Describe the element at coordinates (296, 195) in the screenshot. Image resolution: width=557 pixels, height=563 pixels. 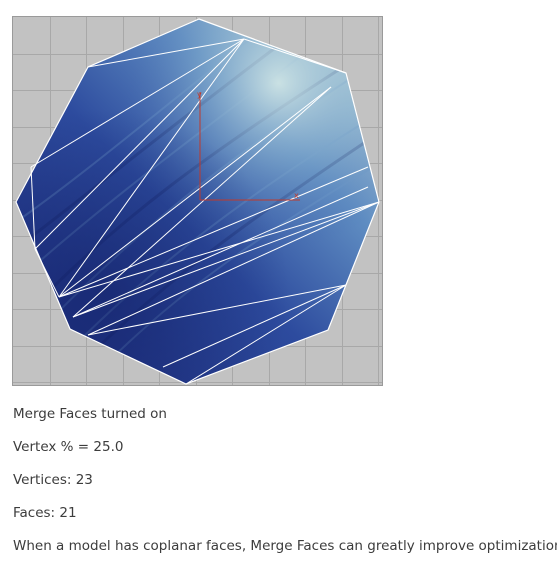
I see `axis-x-label: x` at that location.